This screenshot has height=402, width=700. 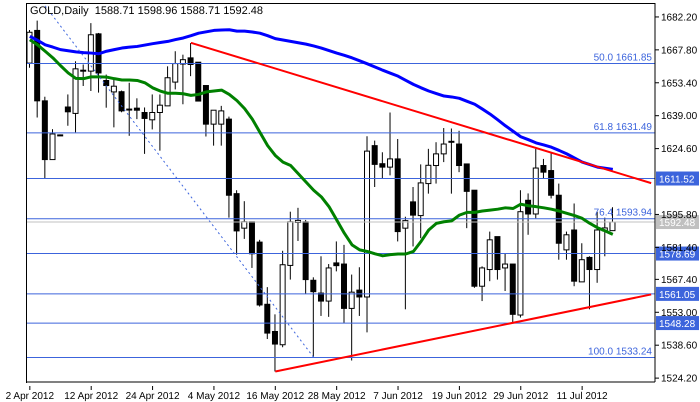 What do you see at coordinates (214, 396) in the screenshot?
I see `x-tick-label: 4 May 2012` at bounding box center [214, 396].